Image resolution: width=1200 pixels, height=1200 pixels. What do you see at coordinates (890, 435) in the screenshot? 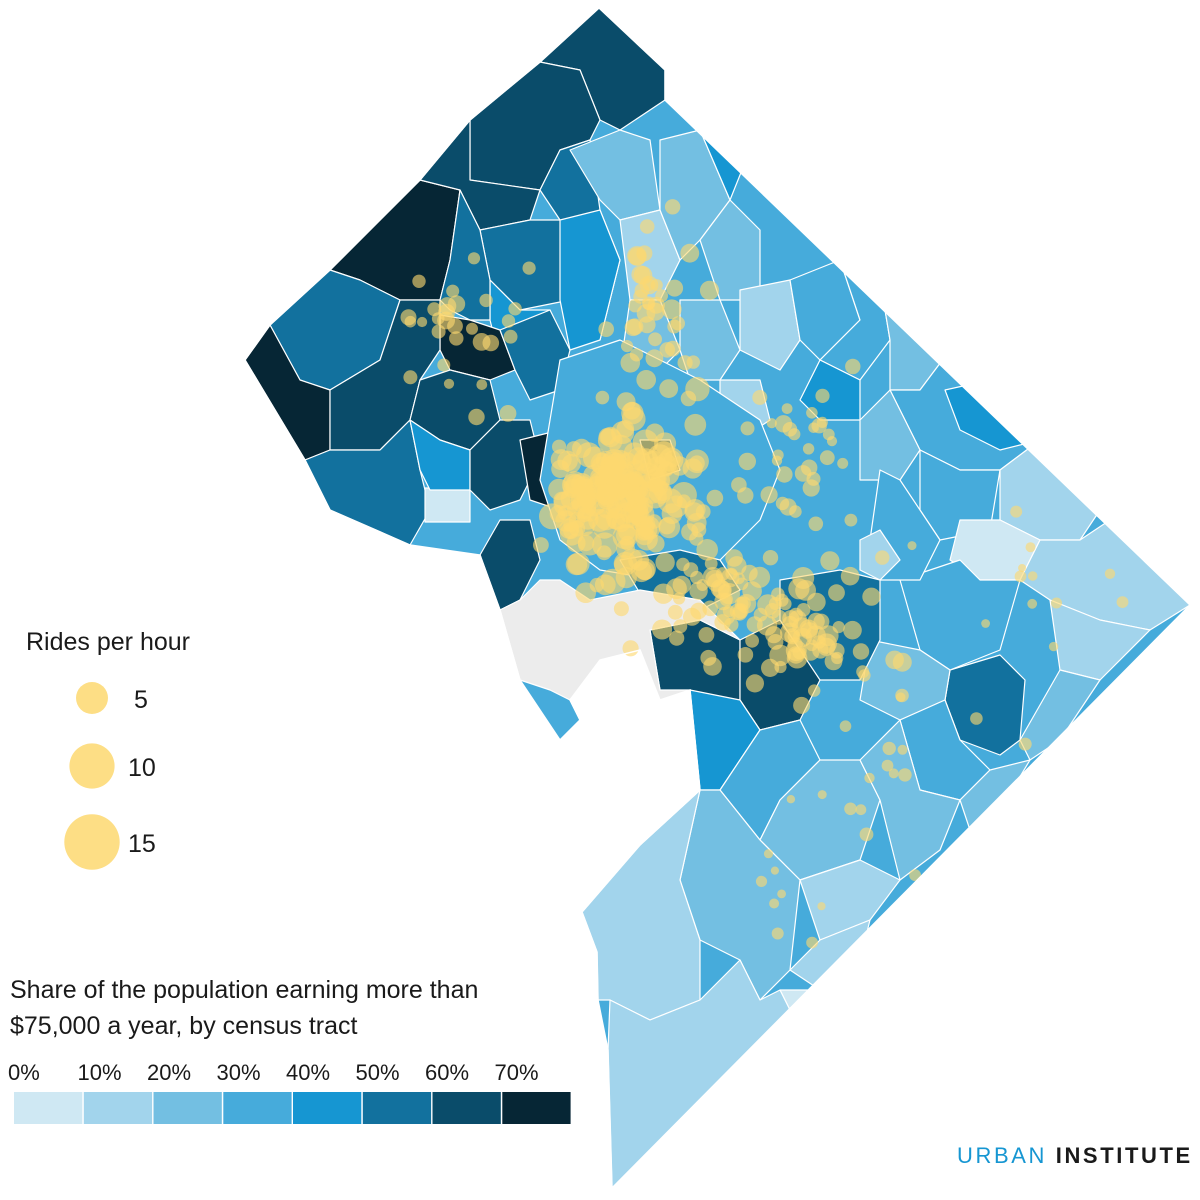
I see `tract-e-b` at bounding box center [890, 435].